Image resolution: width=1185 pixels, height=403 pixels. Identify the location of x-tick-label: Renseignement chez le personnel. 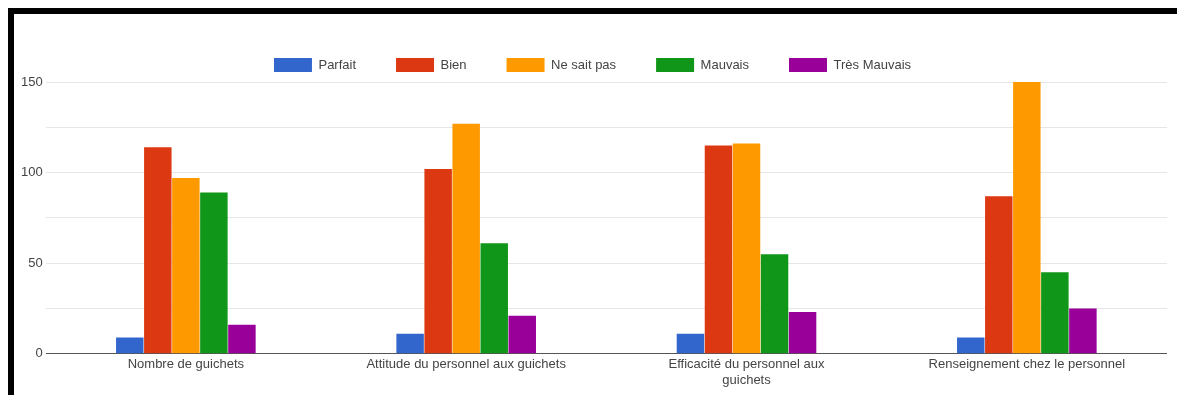
(1027, 364).